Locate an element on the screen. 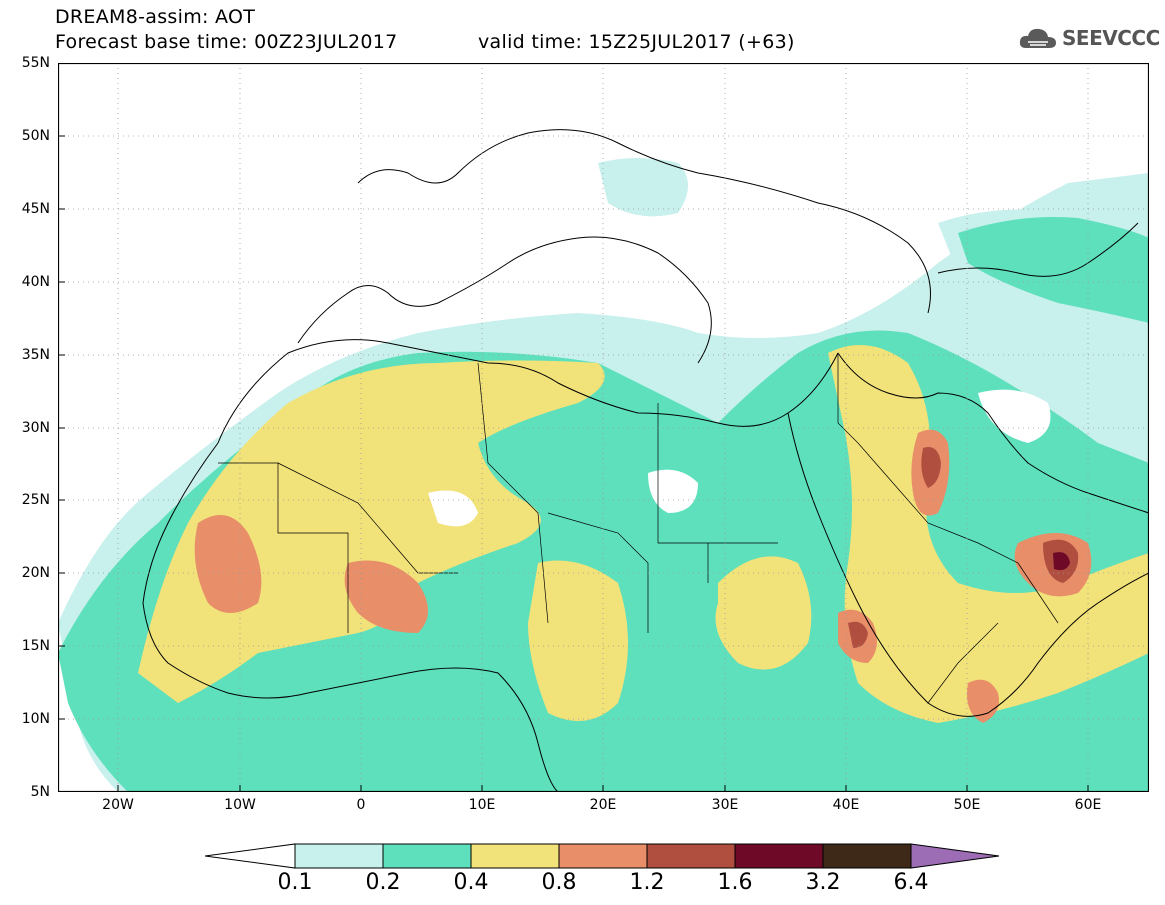 The image size is (1165, 905). colorbar-label: 0.8 is located at coordinates (559, 882).